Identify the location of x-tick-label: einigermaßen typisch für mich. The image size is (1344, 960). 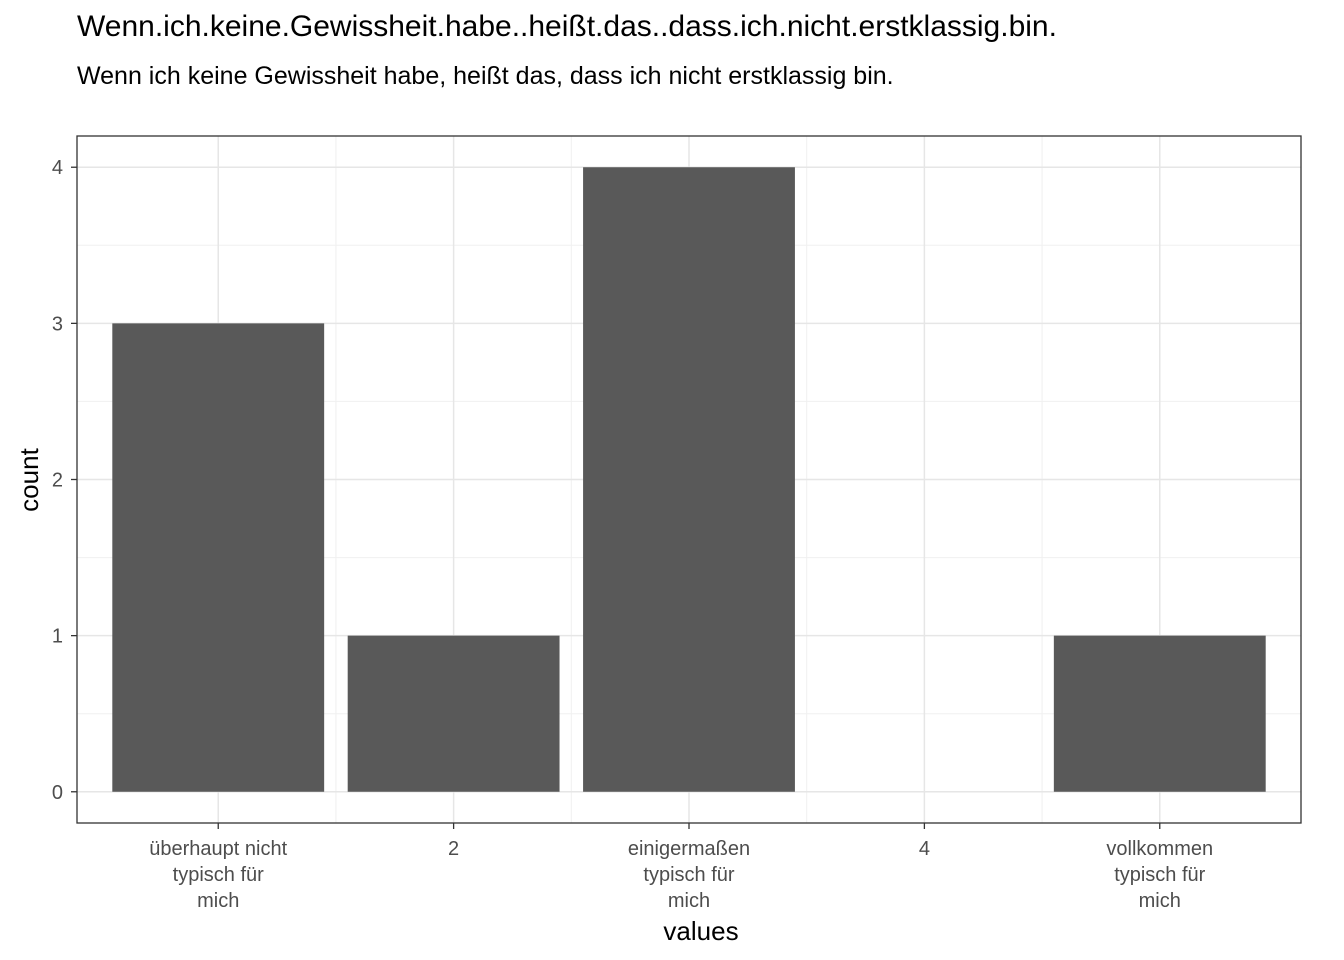
(689, 875).